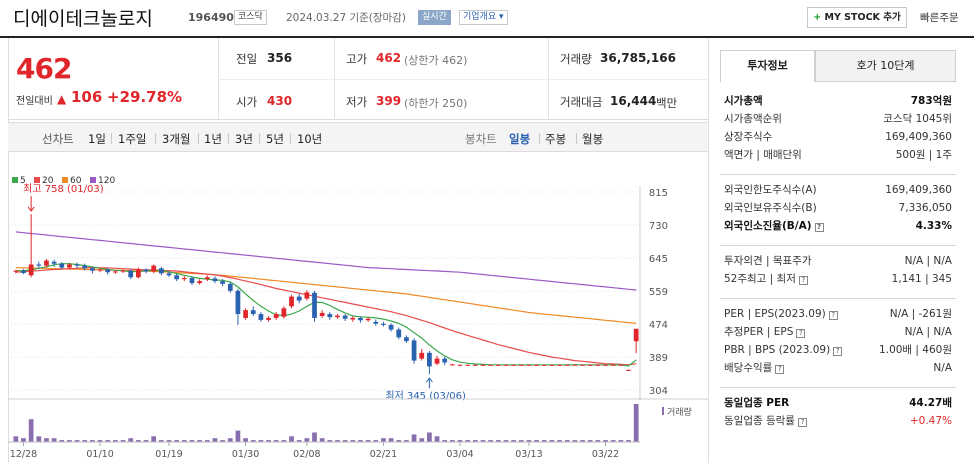  What do you see at coordinates (31, 209) in the screenshot?
I see `high-arrow-head` at bounding box center [31, 209].